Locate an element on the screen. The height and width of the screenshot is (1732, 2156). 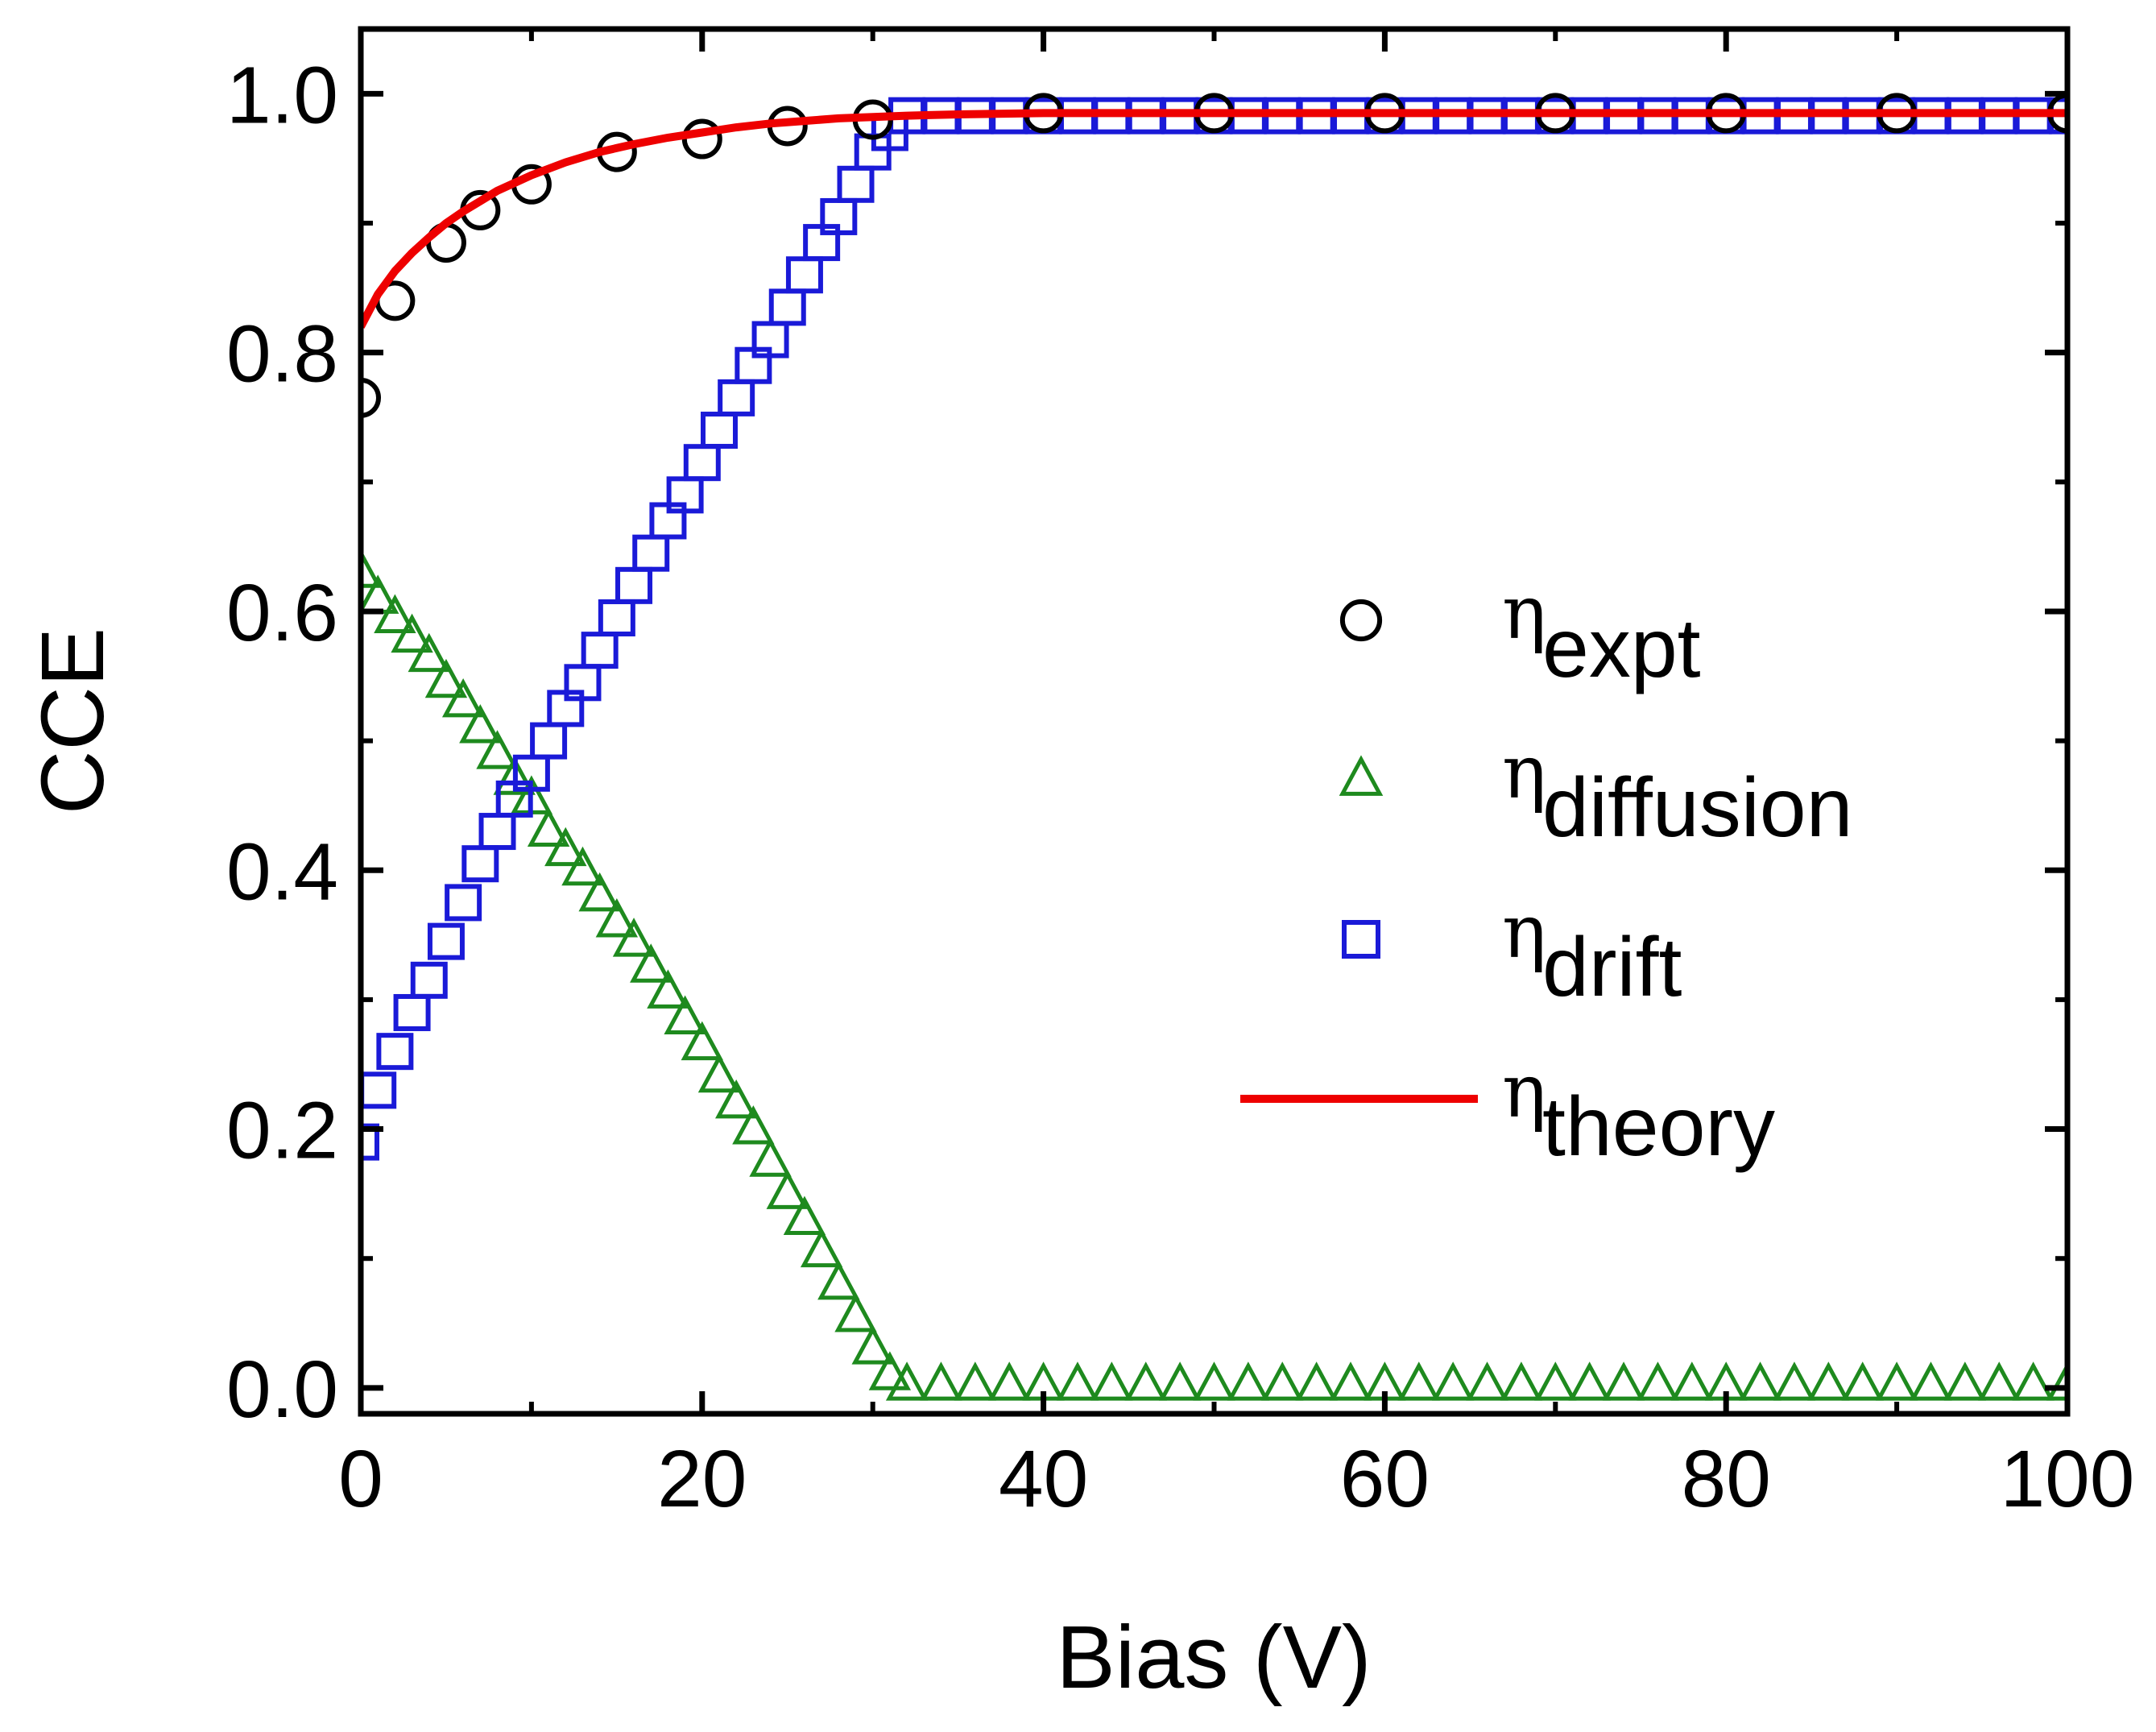
legend-expt-marker is located at coordinates (1361, 620).